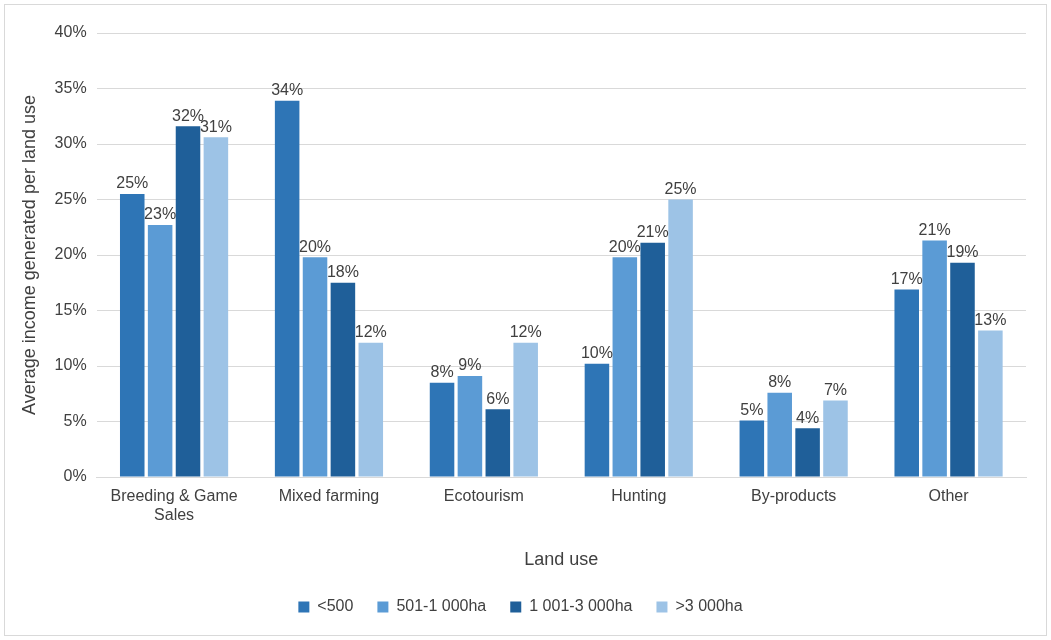 The height and width of the screenshot is (640, 1051). What do you see at coordinates (808, 417) in the screenshot?
I see `data-label: 4%` at bounding box center [808, 417].